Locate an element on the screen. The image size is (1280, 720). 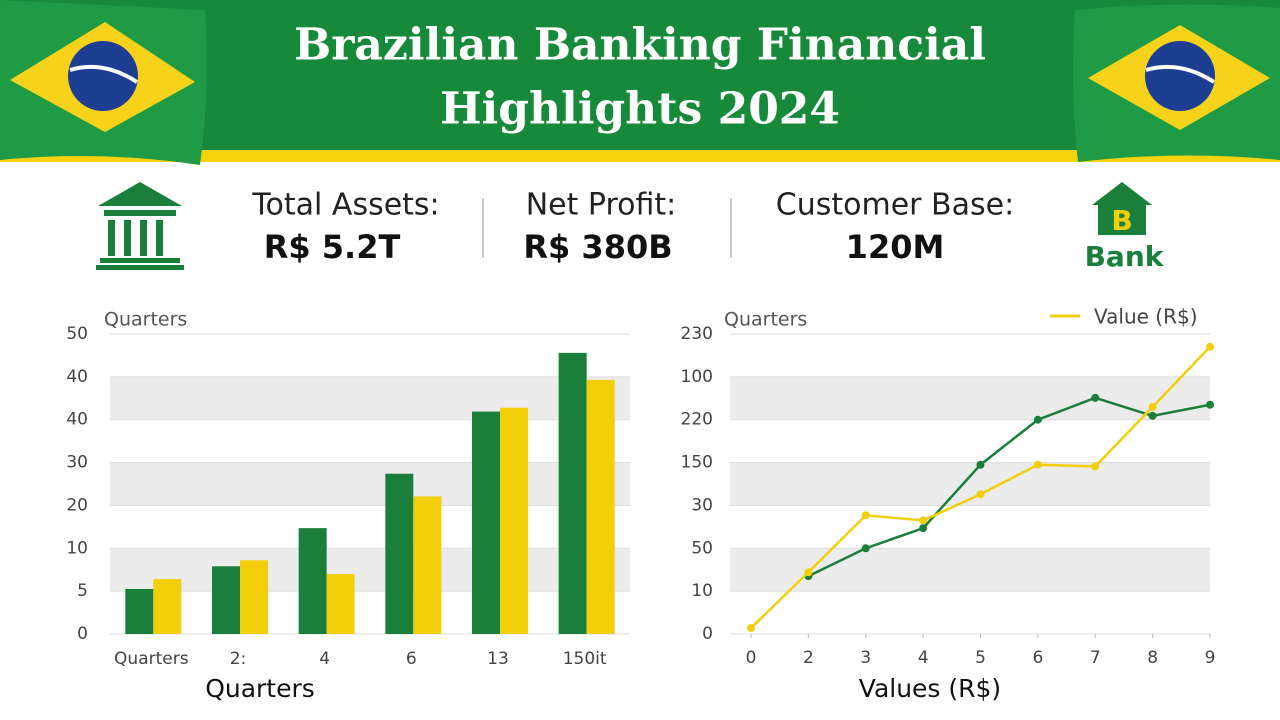
x-tick-label: 2: is located at coordinates (238, 659).